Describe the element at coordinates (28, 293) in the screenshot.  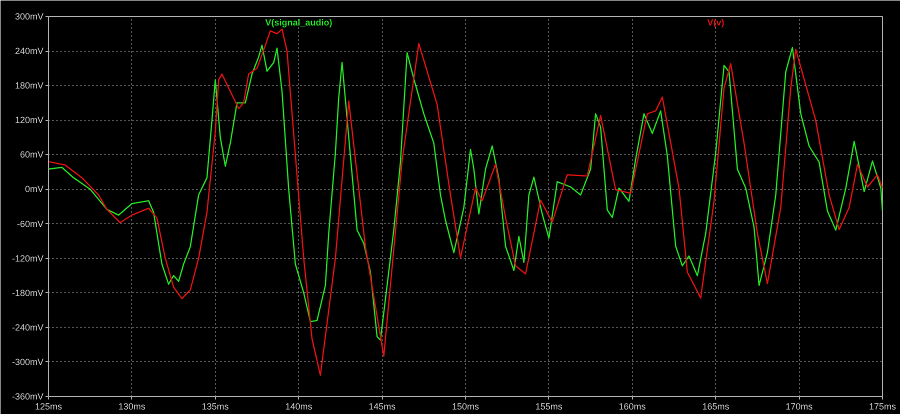
I see `y-tick-label: -180mV` at that location.